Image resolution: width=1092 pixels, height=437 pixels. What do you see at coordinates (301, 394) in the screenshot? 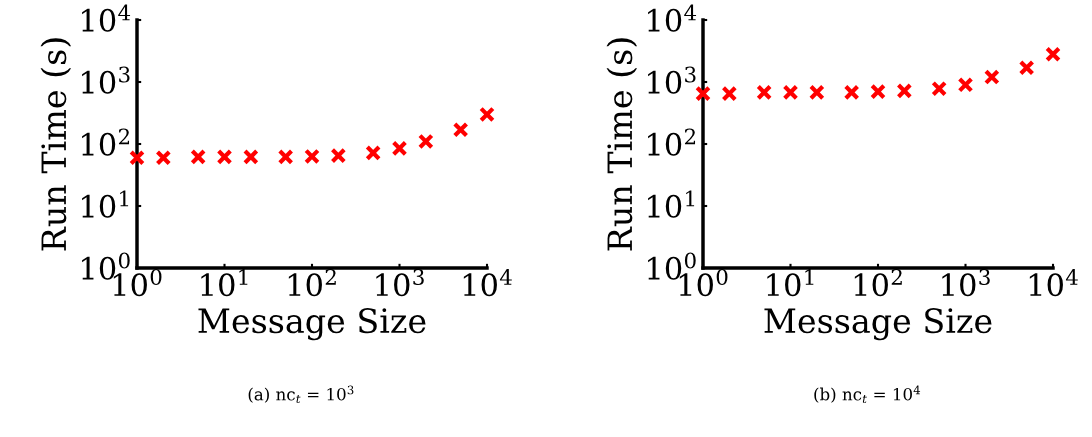
I see `text: (a) nc$_{t}$ = 10$^{3}$` at bounding box center [301, 394].